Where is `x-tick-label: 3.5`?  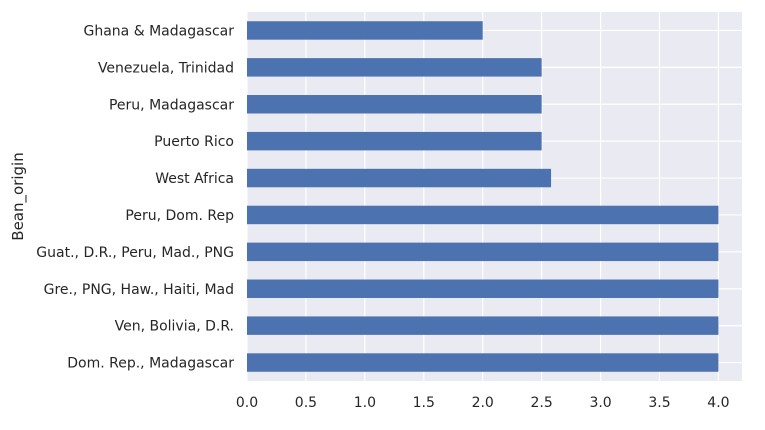 x-tick-label: 3.5 is located at coordinates (659, 403).